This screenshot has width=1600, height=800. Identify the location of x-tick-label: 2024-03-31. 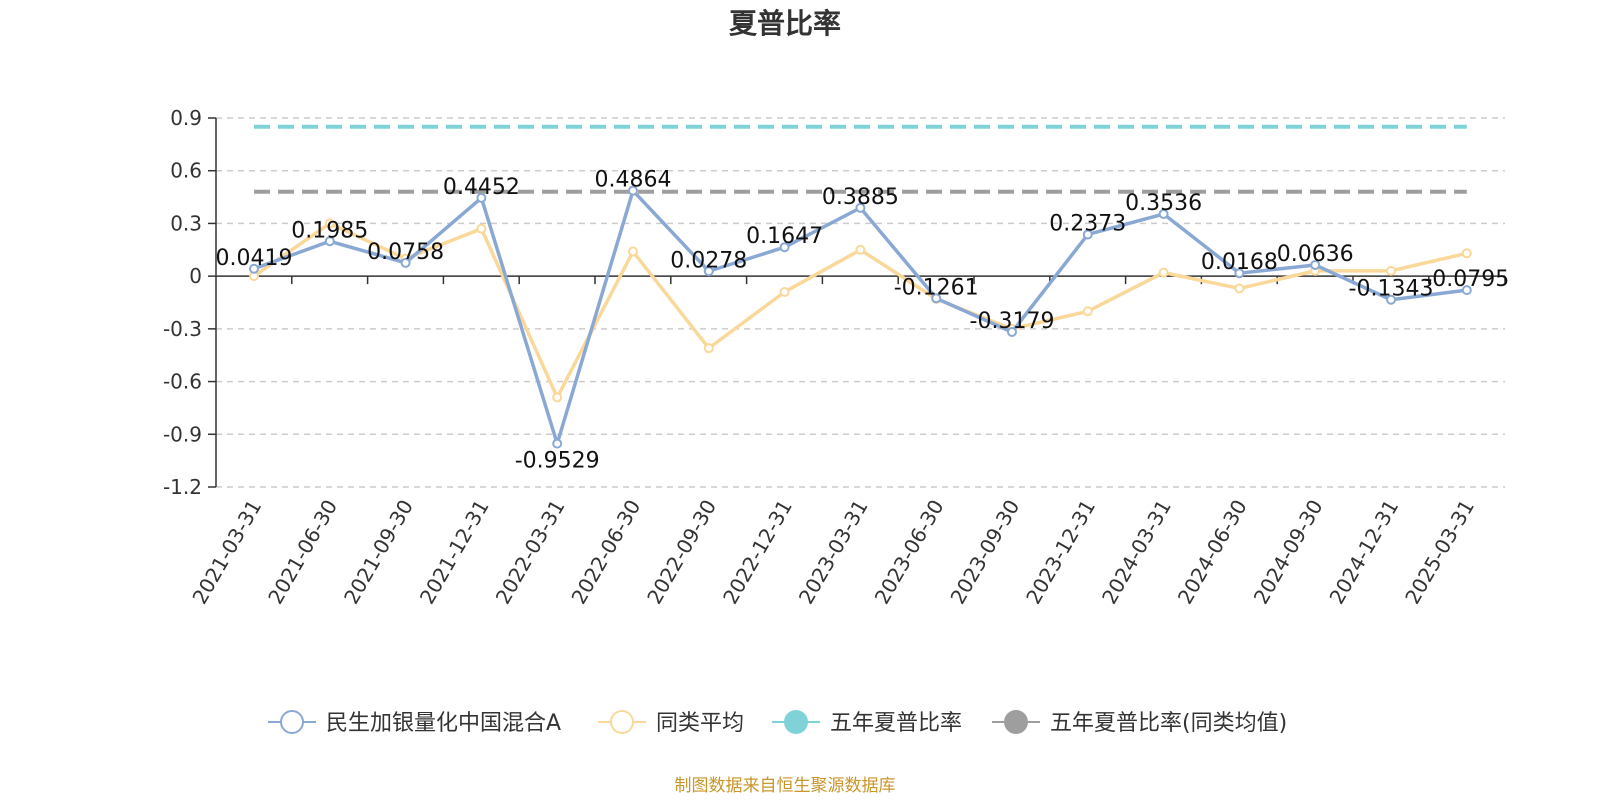
(1136, 552).